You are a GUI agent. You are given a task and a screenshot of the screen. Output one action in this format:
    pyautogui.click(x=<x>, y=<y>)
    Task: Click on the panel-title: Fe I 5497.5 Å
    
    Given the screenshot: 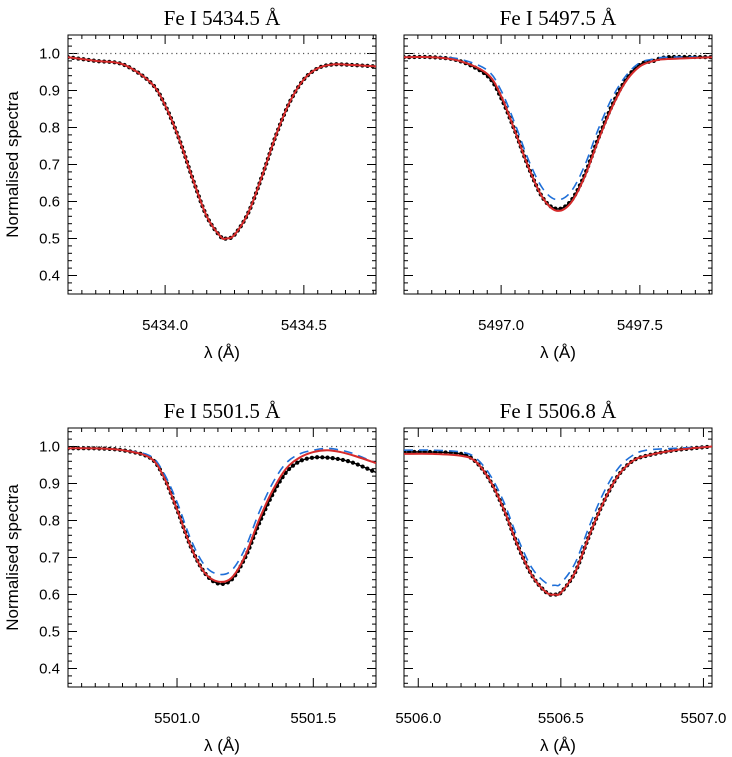 What is the action you would take?
    pyautogui.click(x=558, y=18)
    